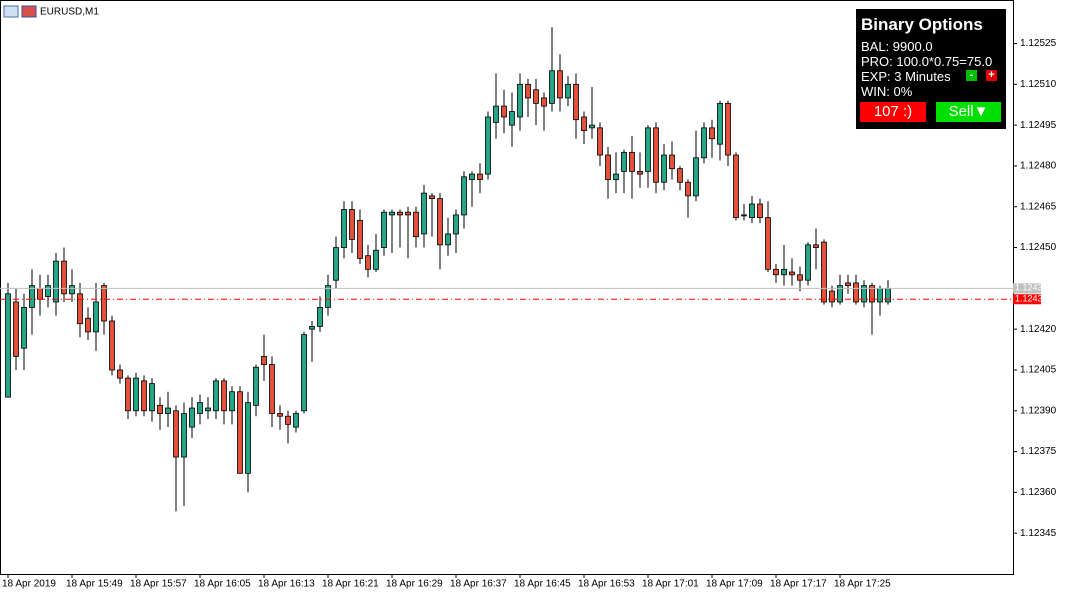 This screenshot has height=604, width=1070. Describe the element at coordinates (887, 91) in the screenshot. I see `win: WIN: 0%` at that location.